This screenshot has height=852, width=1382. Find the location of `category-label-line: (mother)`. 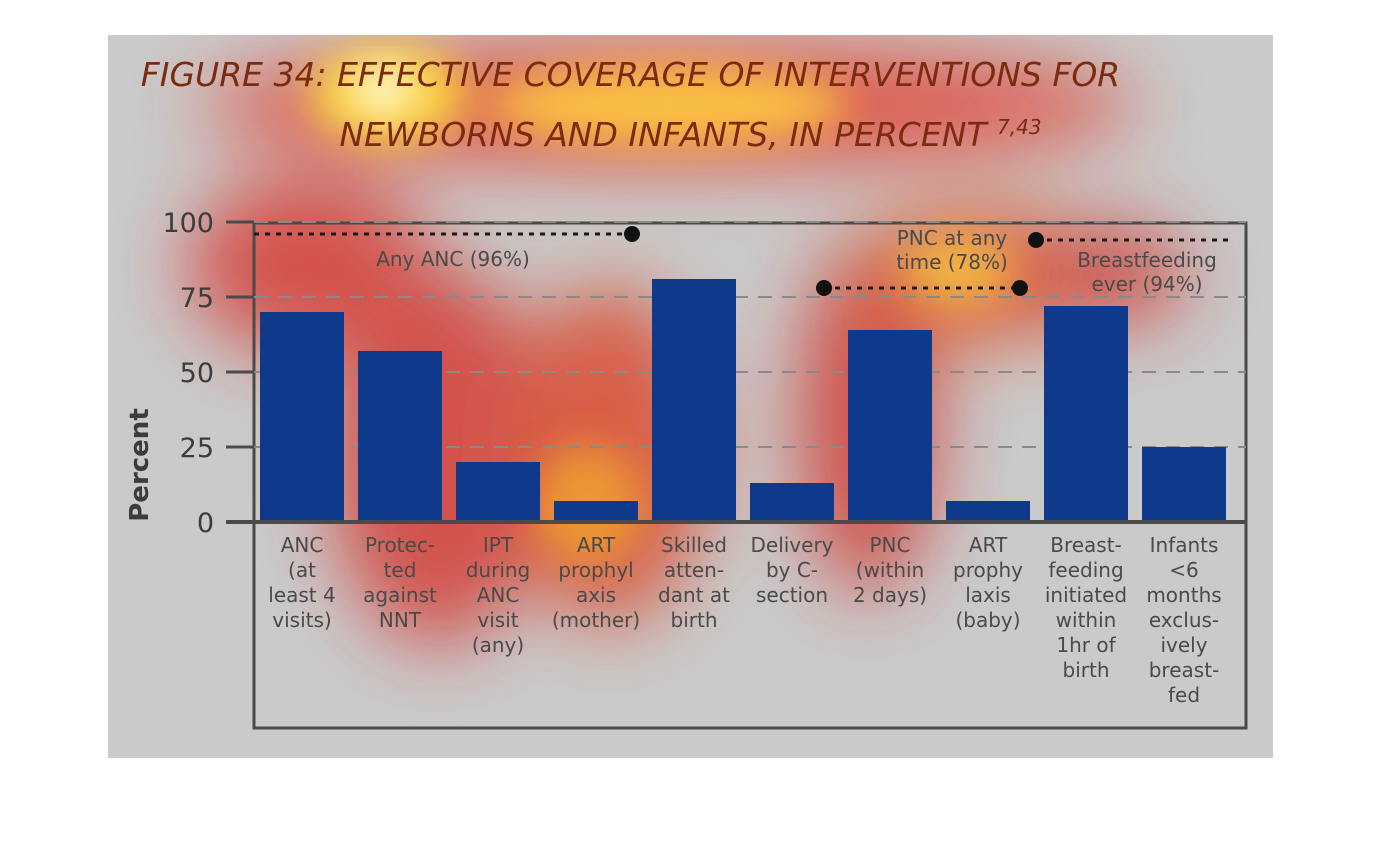

category-label-line: (mother) is located at coordinates (596, 620).